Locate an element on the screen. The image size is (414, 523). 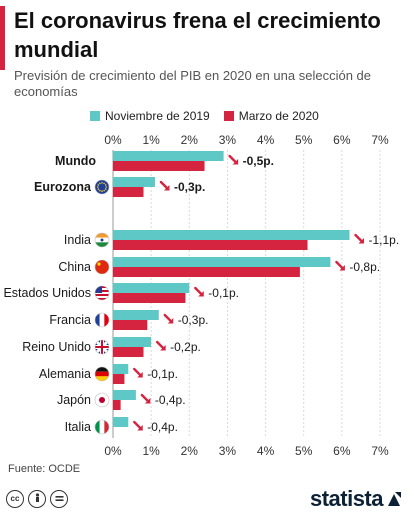
source-note: Fuente: OCDE is located at coordinates (44, 469).